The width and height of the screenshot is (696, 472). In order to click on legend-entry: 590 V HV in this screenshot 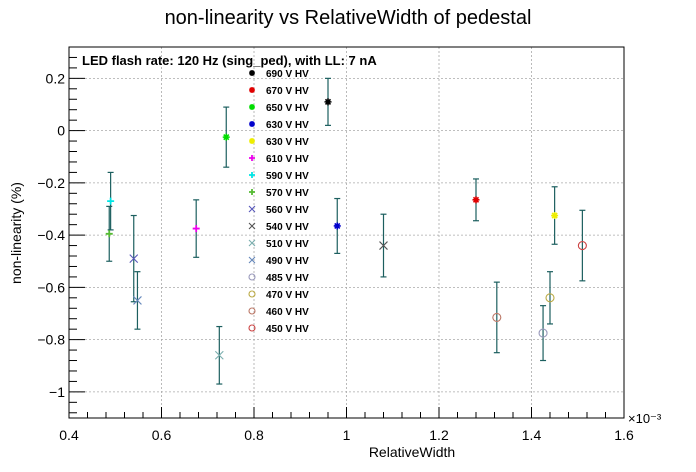, I will do `click(279, 176)`.